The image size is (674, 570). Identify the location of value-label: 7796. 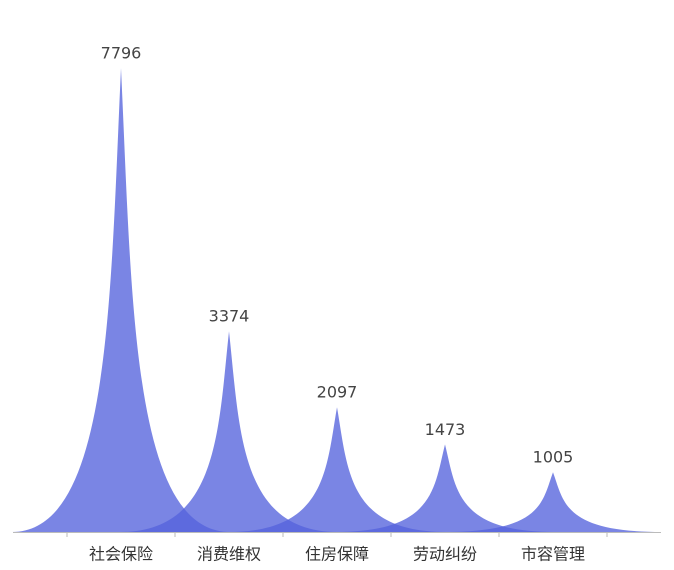
(121, 53).